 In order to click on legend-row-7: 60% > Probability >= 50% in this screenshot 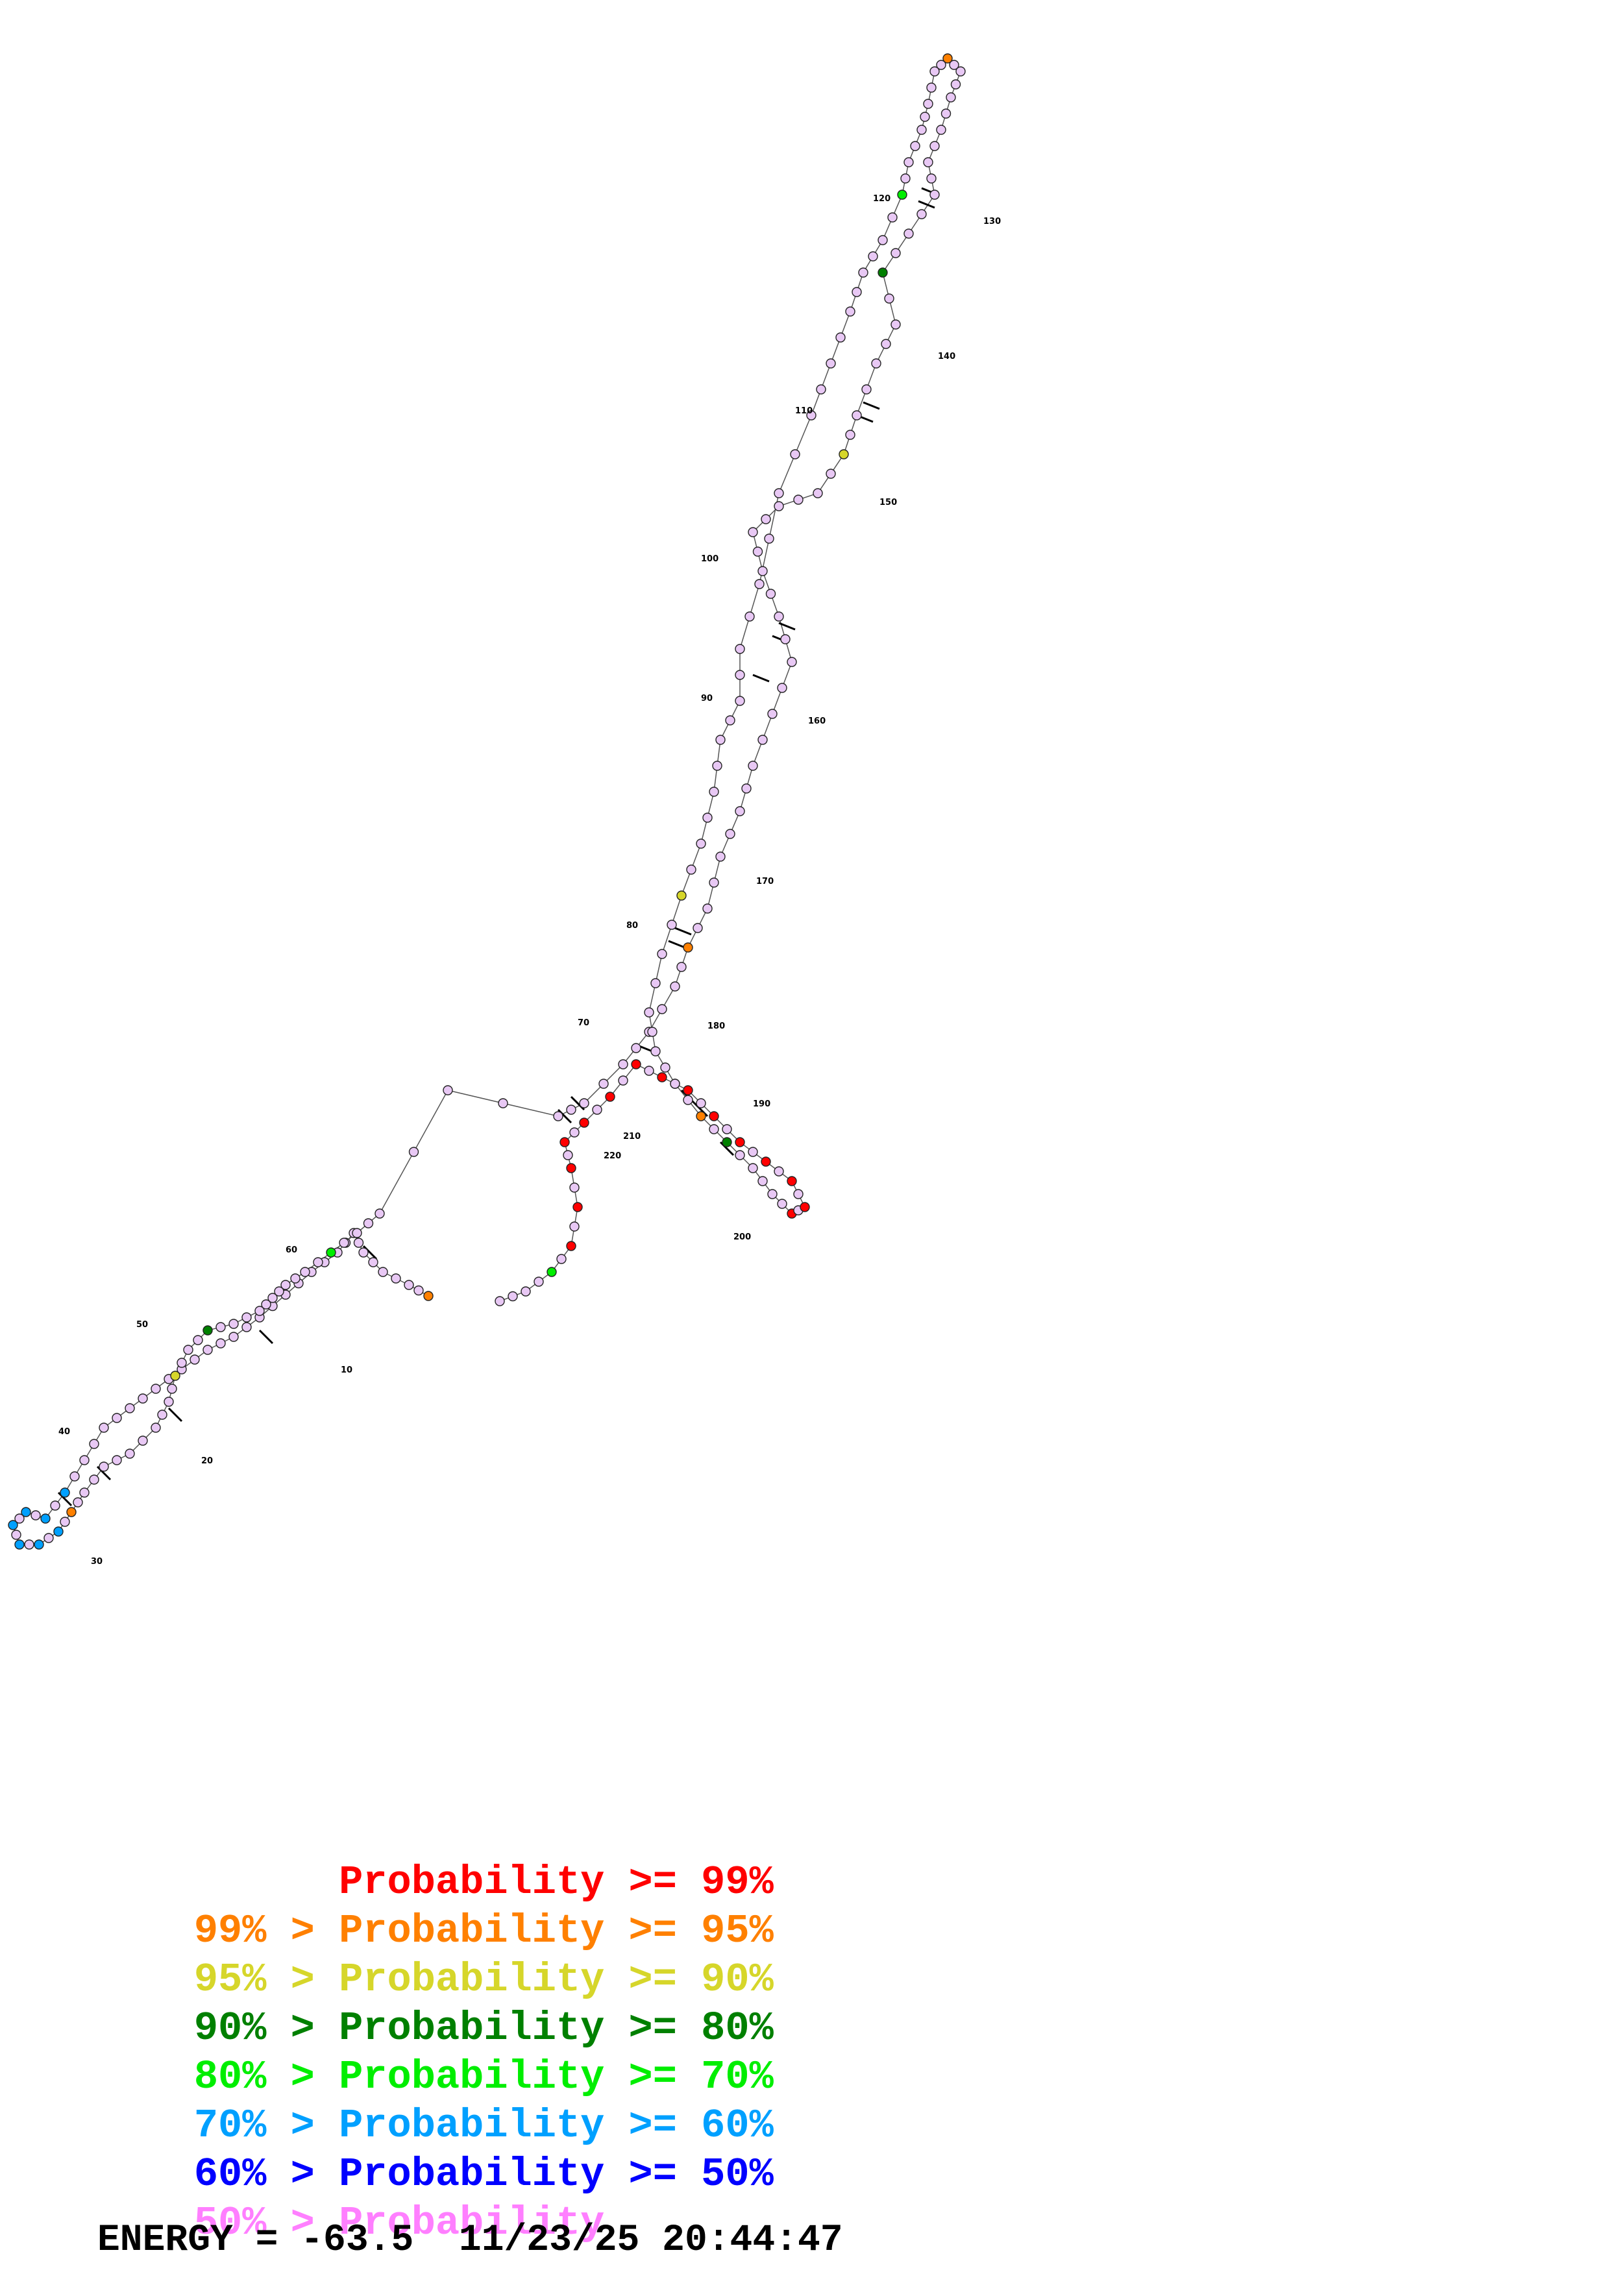, I will do `click(436, 2174)`.